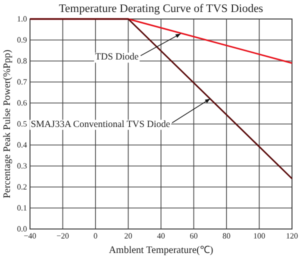  I want to click on annotation: SMAJ33A Conventional TVS Diode, so click(100, 125).